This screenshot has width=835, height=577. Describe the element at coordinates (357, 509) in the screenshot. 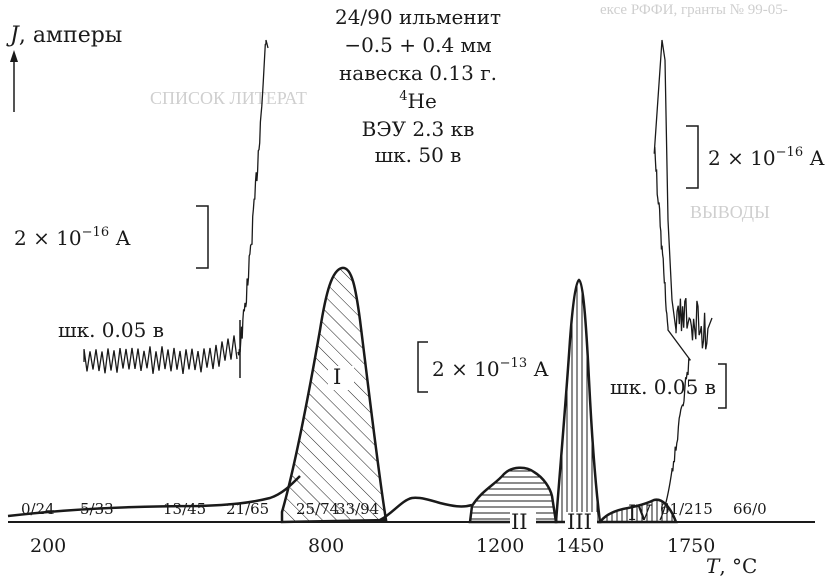

I see `ratio-label: 33/94` at that location.